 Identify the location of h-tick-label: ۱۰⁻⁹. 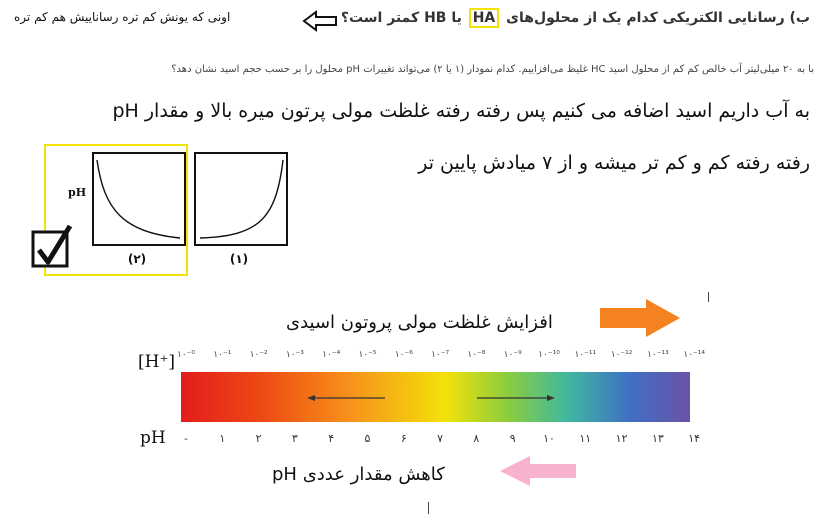
(512, 355).